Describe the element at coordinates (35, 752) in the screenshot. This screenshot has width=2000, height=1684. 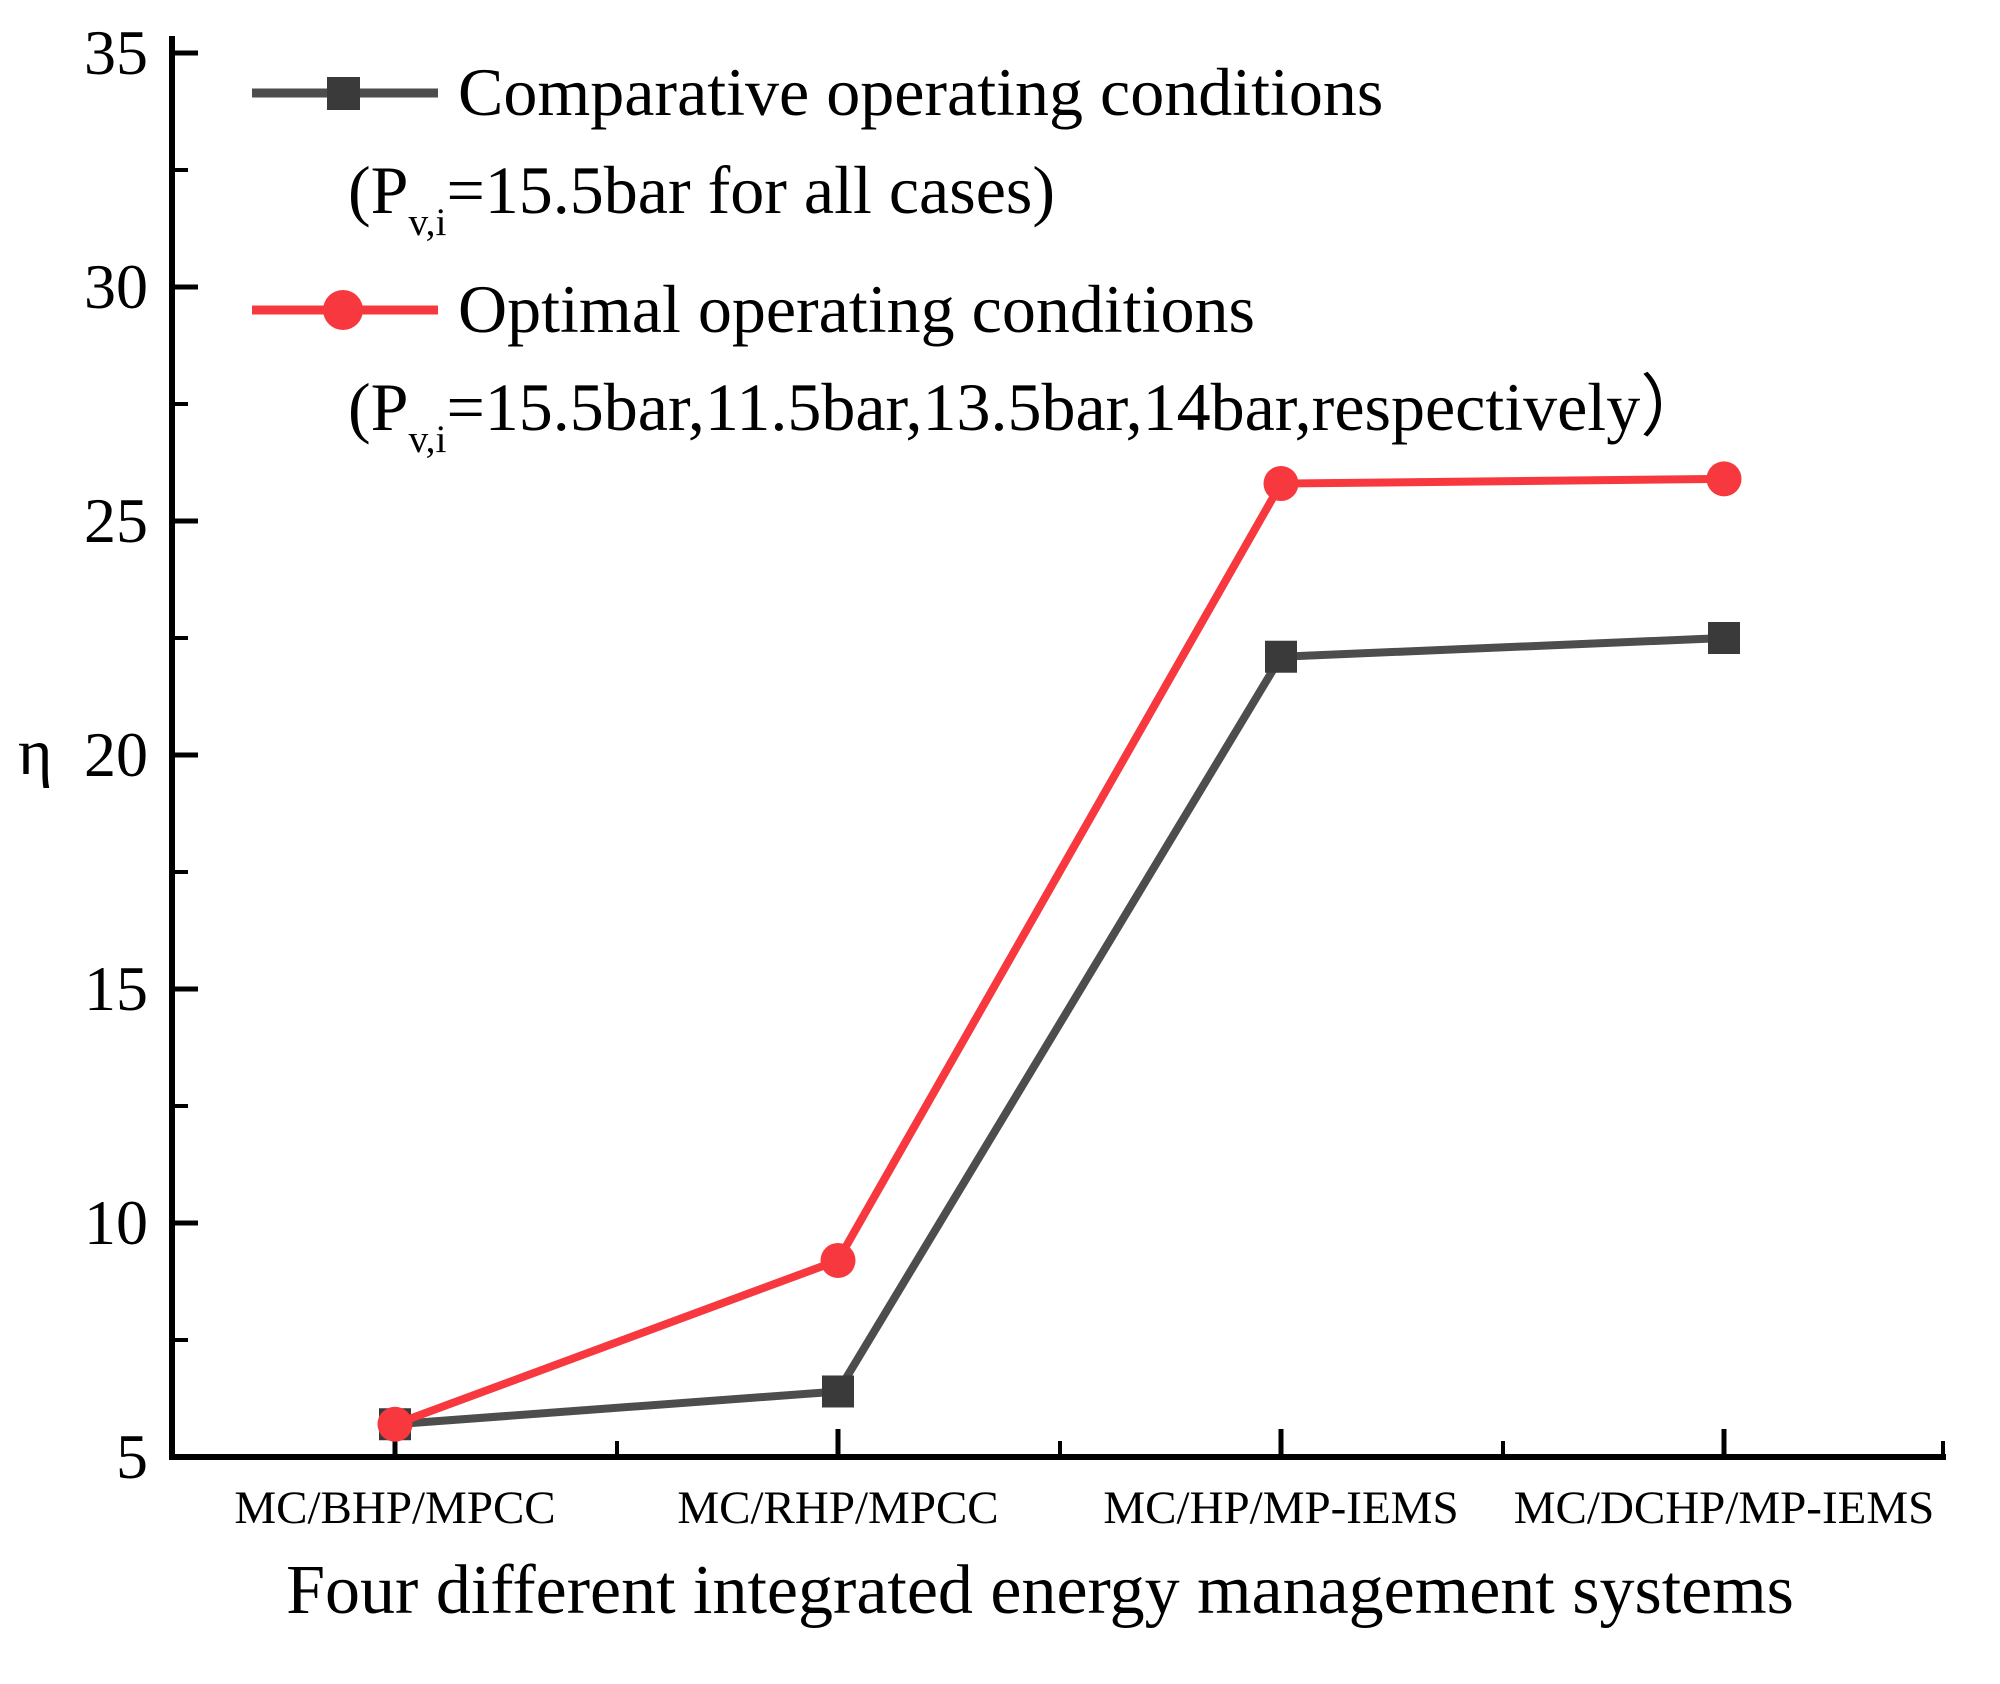
I see `y-axis-title: η` at that location.